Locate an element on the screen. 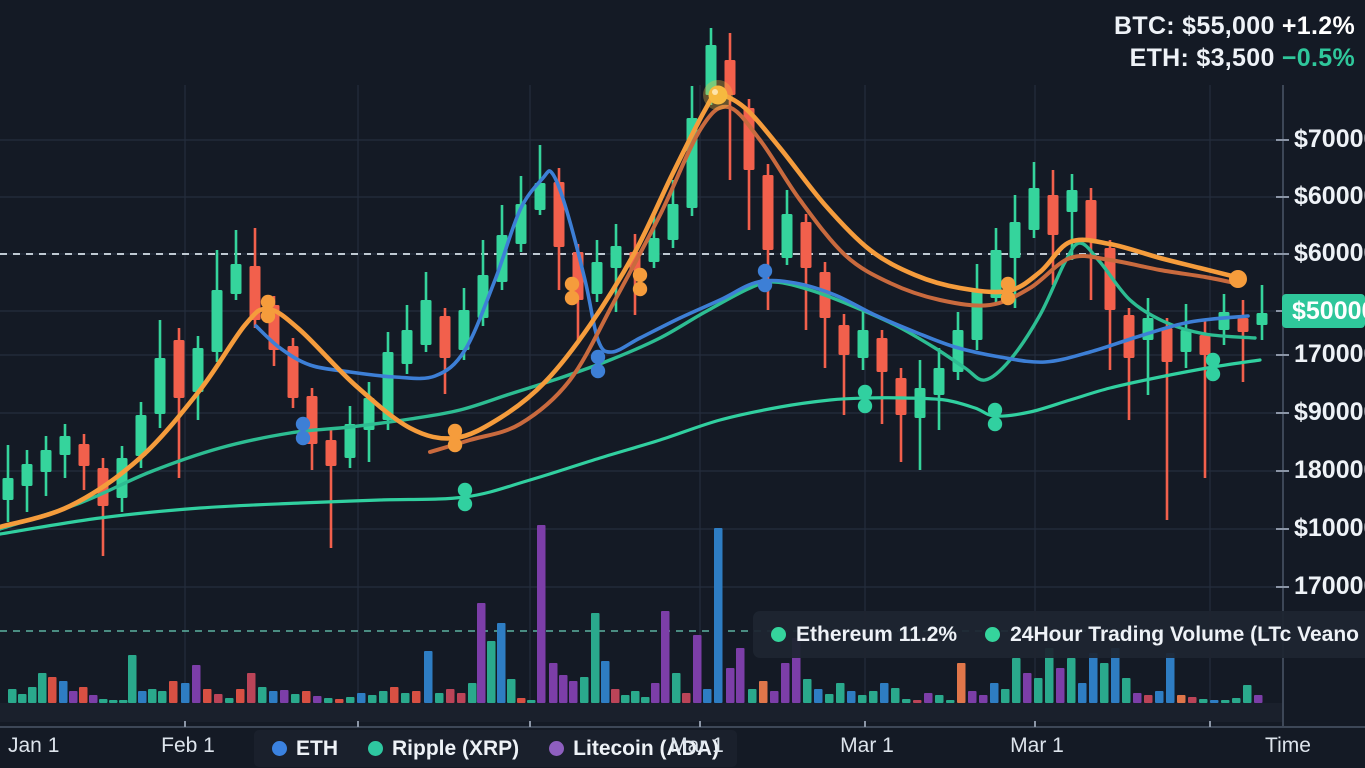  volume-strip is located at coordinates (641, 712).